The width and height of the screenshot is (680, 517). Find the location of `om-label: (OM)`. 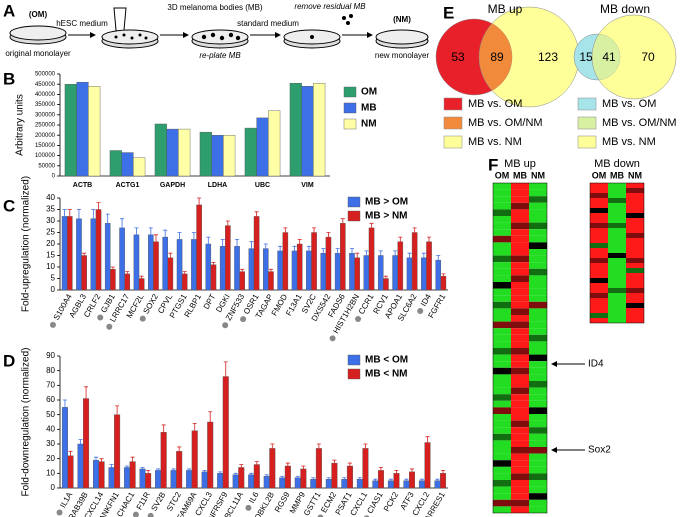

om-label: (OM) is located at coordinates (38, 14).